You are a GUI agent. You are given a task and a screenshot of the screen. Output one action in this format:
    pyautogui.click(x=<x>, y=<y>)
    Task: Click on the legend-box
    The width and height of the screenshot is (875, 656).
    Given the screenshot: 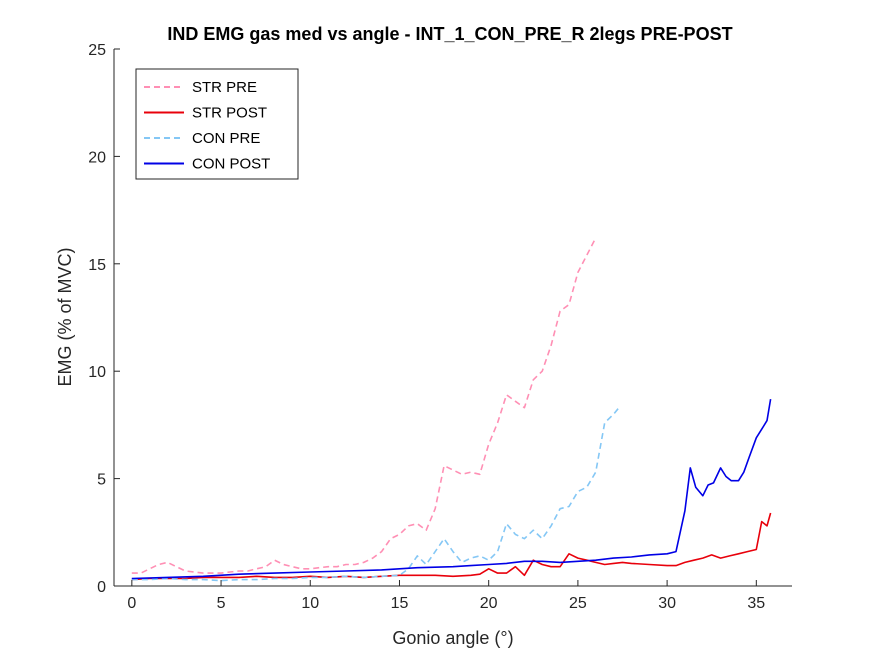 What is the action you would take?
    pyautogui.click(x=217, y=124)
    